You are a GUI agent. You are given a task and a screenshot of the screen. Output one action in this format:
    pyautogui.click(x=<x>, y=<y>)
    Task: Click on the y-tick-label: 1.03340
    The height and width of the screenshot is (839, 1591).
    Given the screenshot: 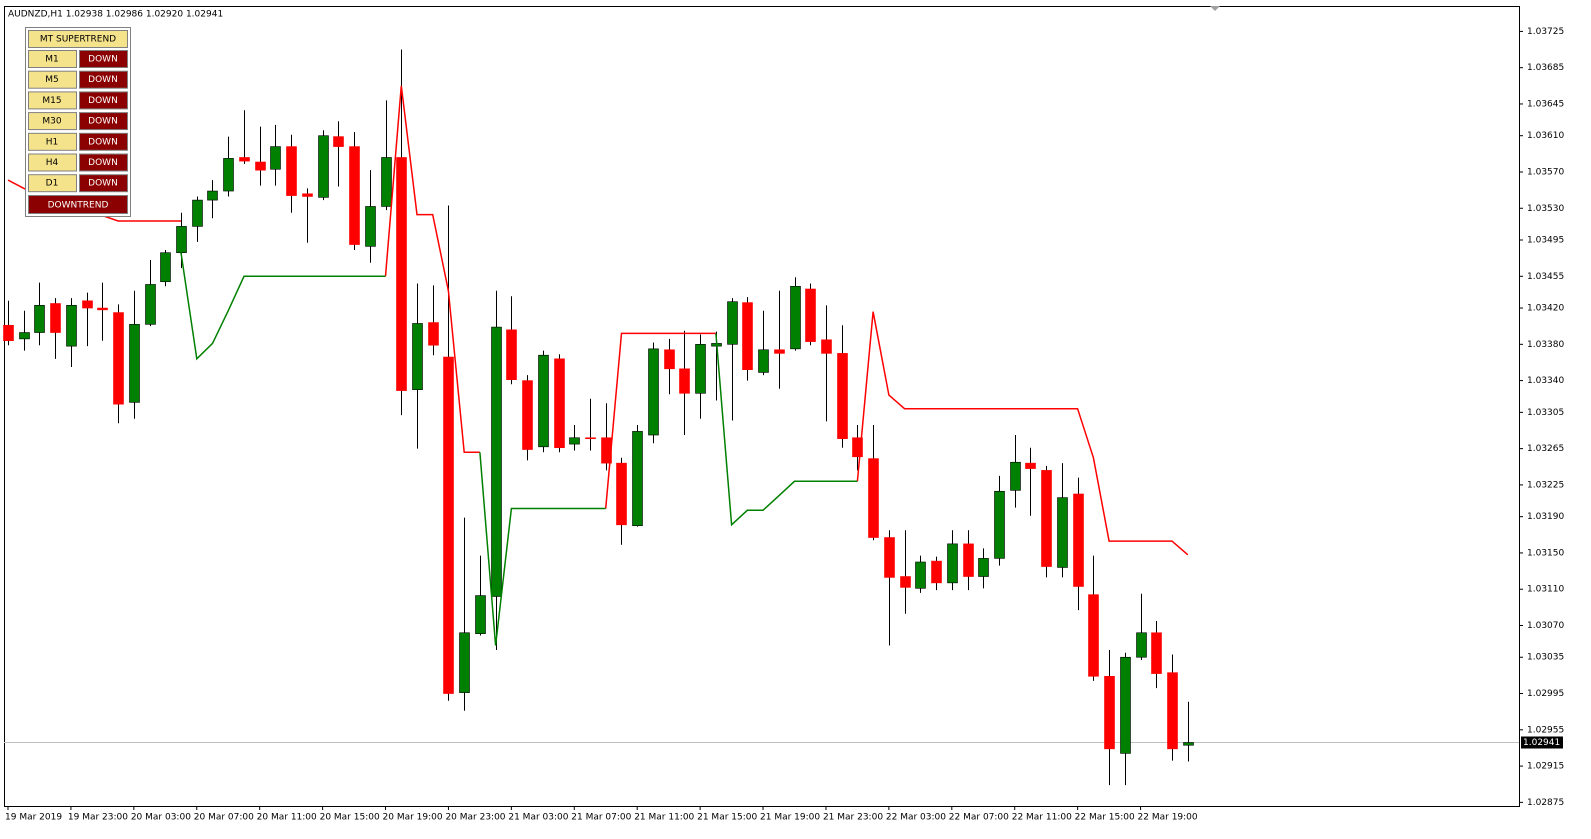 What is the action you would take?
    pyautogui.click(x=1545, y=381)
    